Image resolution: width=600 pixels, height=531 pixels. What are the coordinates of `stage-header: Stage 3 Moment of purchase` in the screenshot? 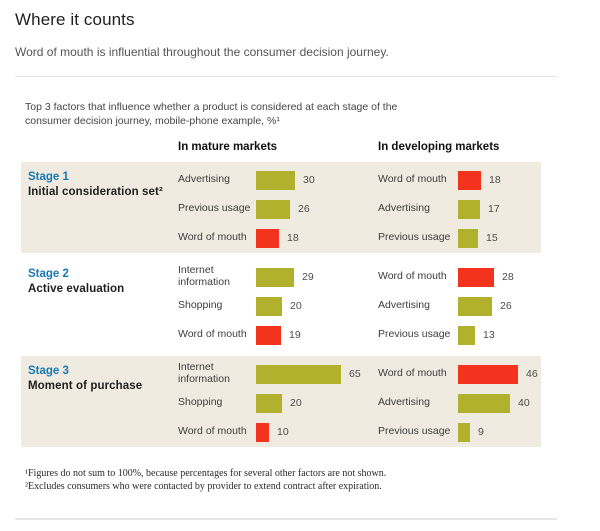 It's located at (103, 403).